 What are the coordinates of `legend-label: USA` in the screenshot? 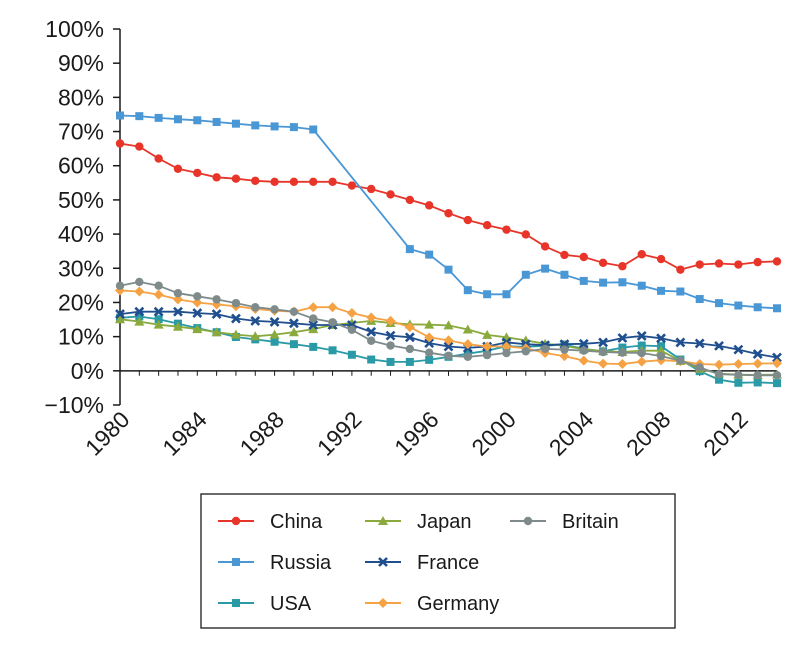 It's located at (291, 604).